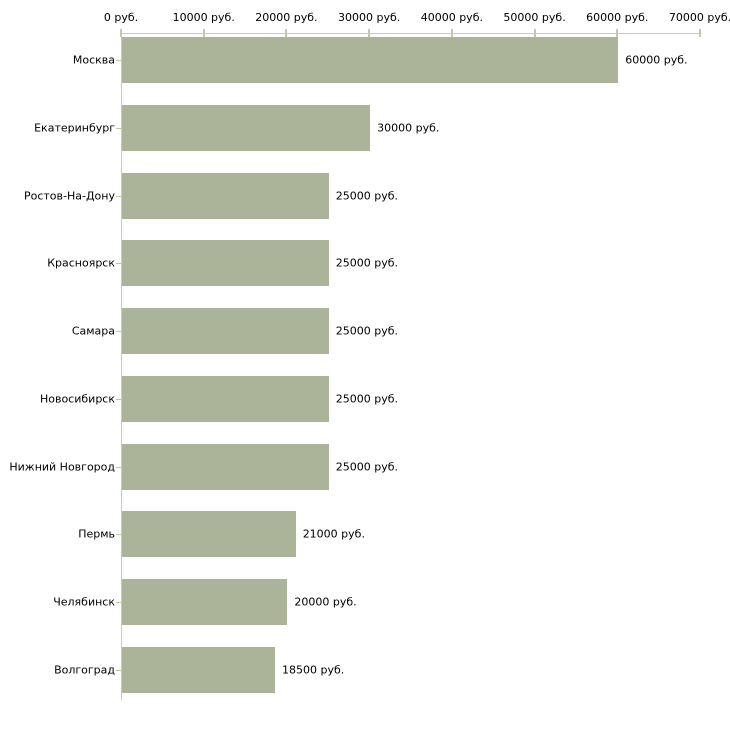  I want to click on value-label: 30000 руб., so click(408, 128).